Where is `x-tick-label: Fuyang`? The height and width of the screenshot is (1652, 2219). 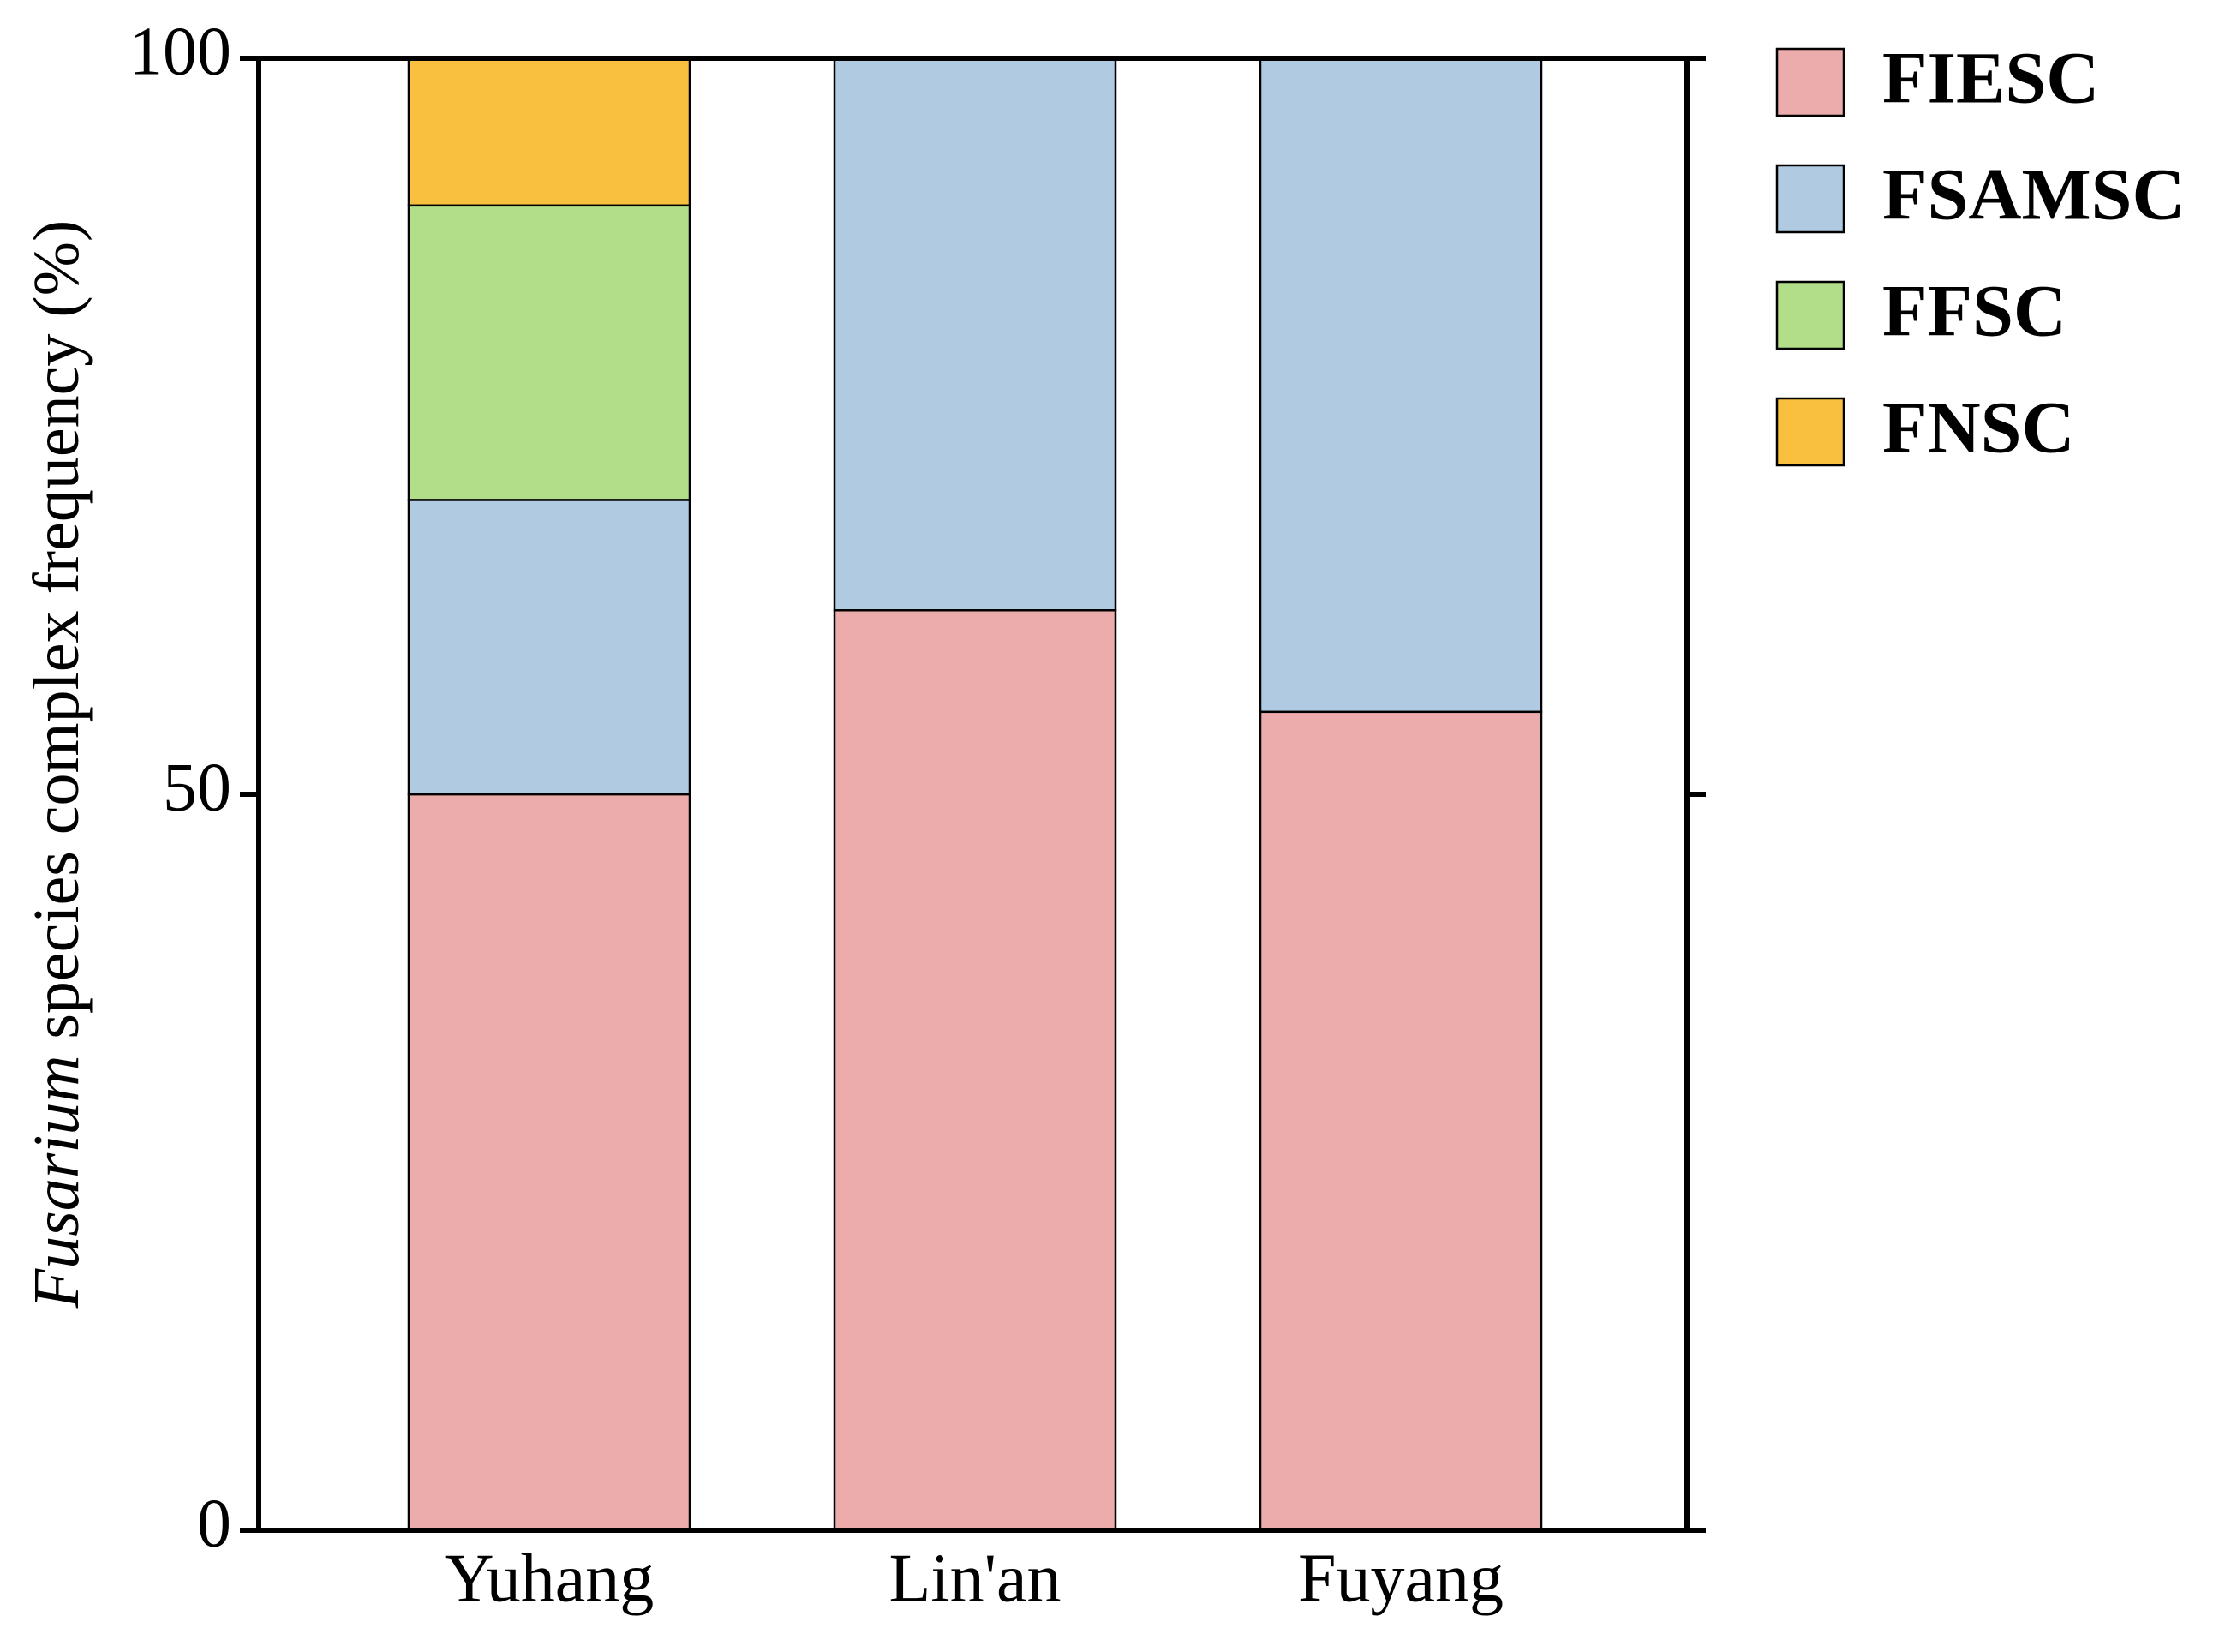
x-tick-label: Fuyang is located at coordinates (1401, 1578).